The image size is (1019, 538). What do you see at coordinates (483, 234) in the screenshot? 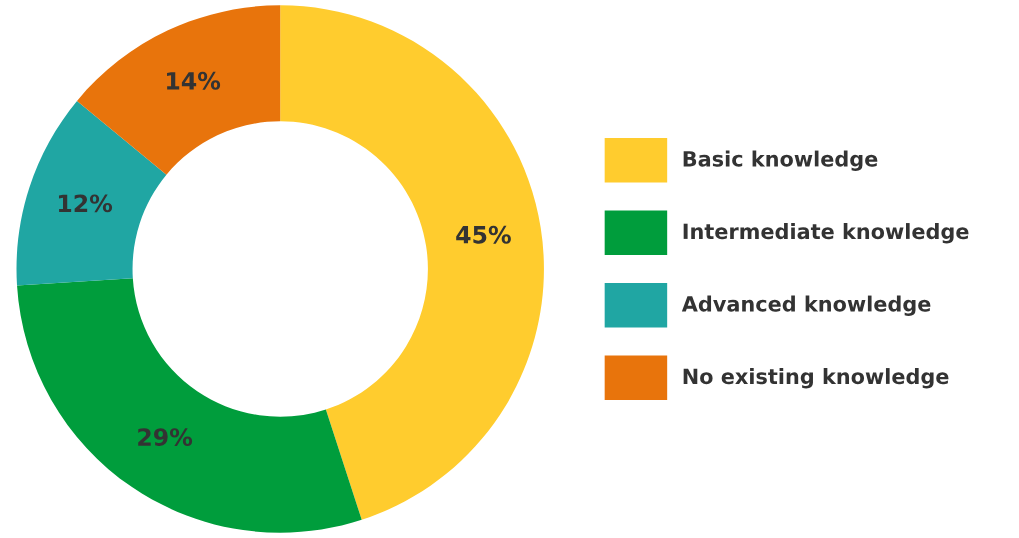
I see `data-label: 45%` at bounding box center [483, 234].